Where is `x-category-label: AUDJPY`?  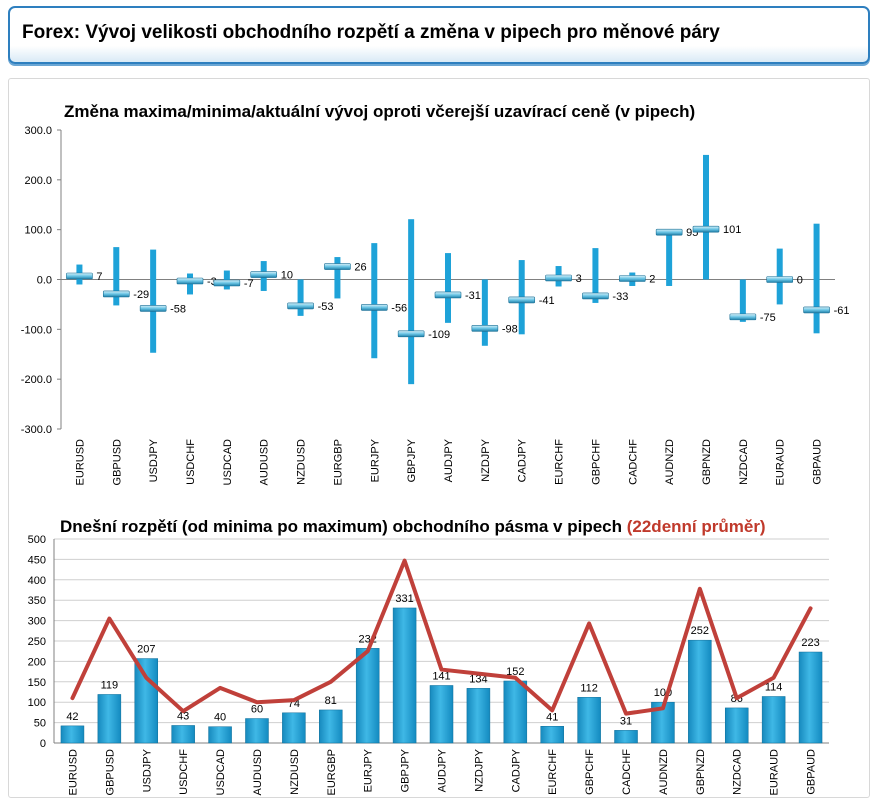 x-category-label: AUDJPY is located at coordinates (443, 770).